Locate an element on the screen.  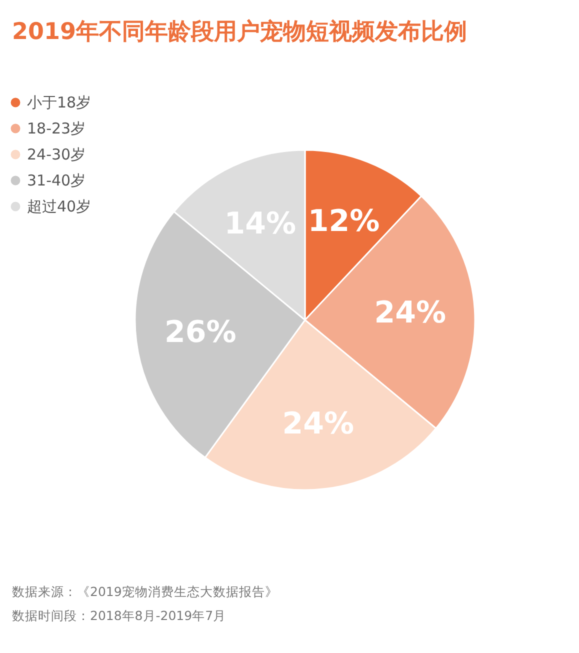
data-label: 12% is located at coordinates (344, 221).